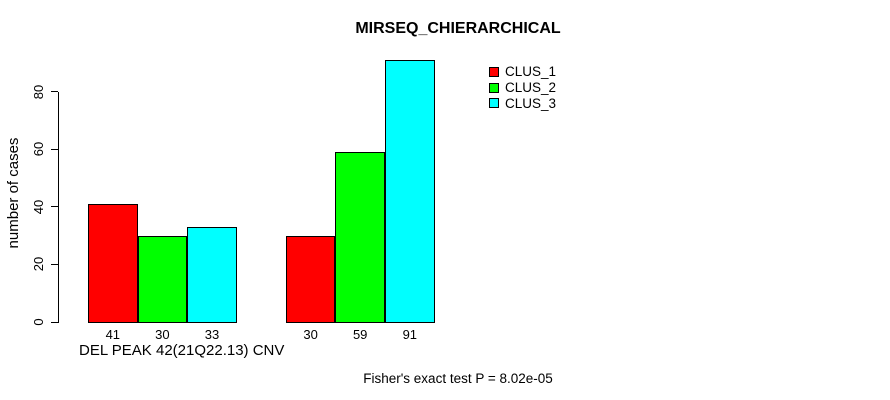 The width and height of the screenshot is (890, 400). I want to click on legend-label: CLUS_2, so click(531, 88).